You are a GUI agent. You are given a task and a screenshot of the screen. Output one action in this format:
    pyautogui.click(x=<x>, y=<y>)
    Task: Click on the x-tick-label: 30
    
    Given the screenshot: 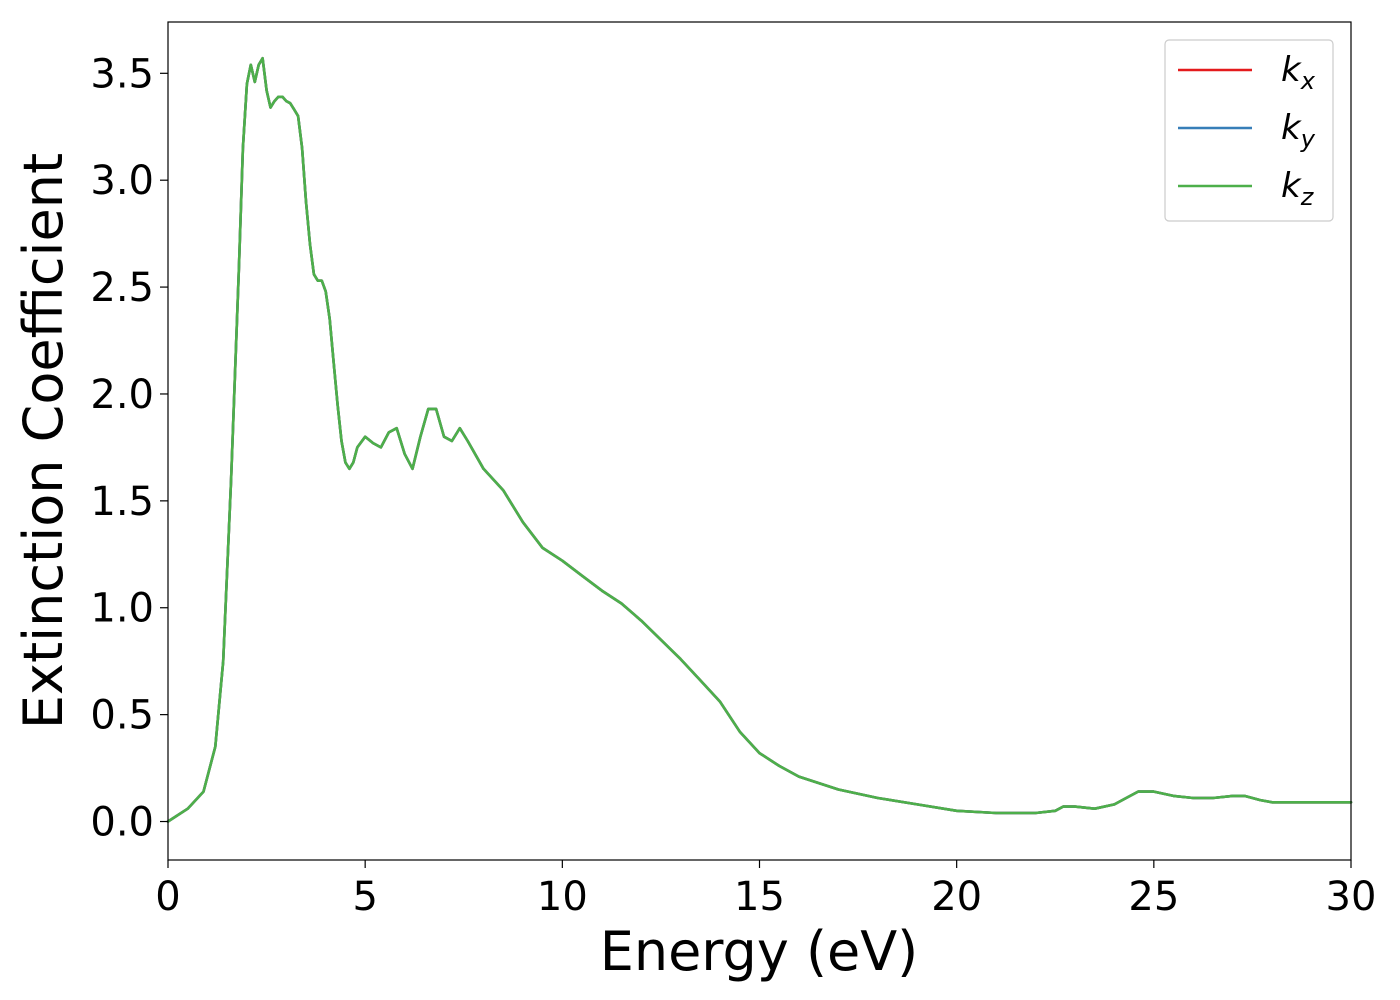 What is the action you would take?
    pyautogui.click(x=1351, y=897)
    